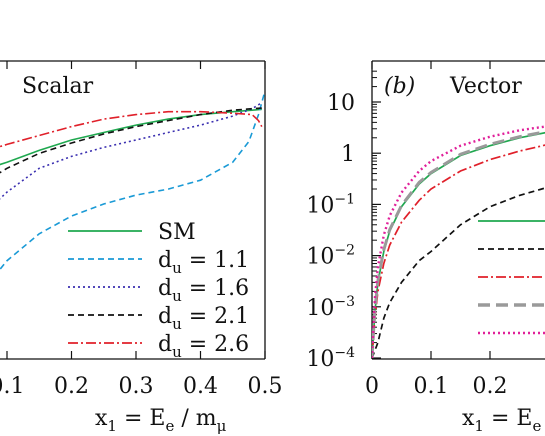 Image resolution: width=545 pixels, height=436 pixels. Describe the element at coordinates (177, 232) in the screenshot. I see `legend-a-label: SM` at that location.